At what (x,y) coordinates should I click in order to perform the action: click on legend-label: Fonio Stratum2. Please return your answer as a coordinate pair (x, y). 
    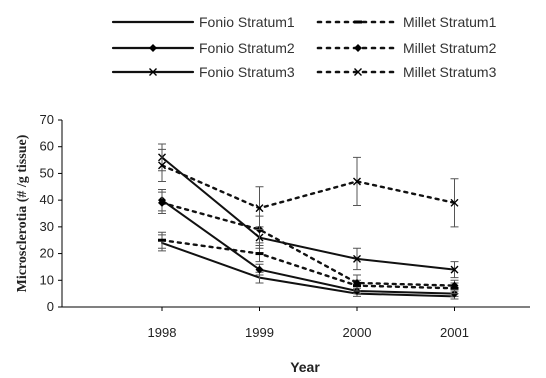
    Looking at the image, I should click on (247, 48).